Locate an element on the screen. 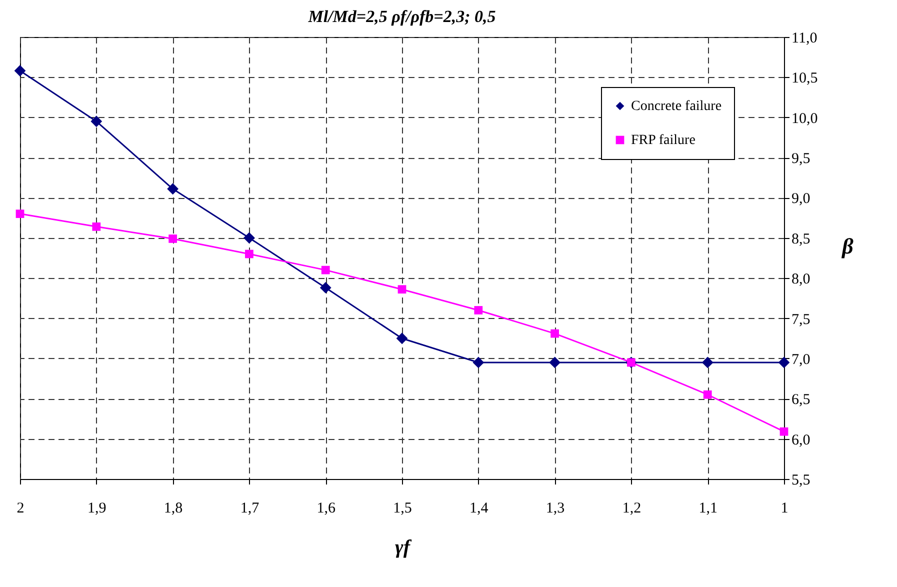  y-tick-label: 9,5 is located at coordinates (801, 159).